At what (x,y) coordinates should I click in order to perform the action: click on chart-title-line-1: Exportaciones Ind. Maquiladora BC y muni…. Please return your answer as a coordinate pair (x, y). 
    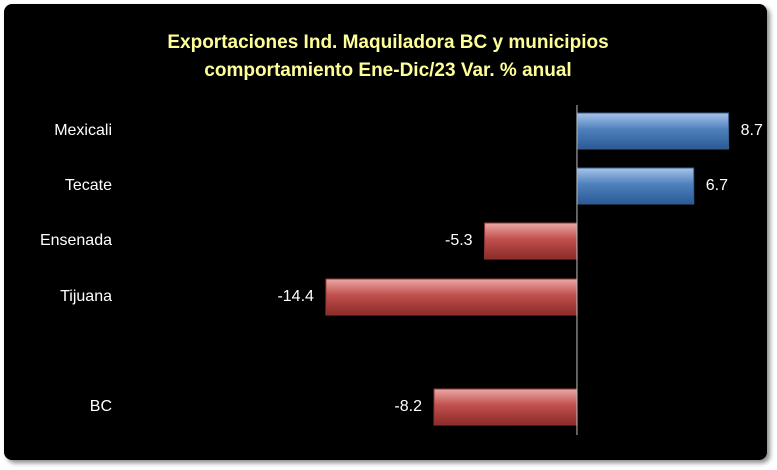
    Looking at the image, I should click on (387, 42).